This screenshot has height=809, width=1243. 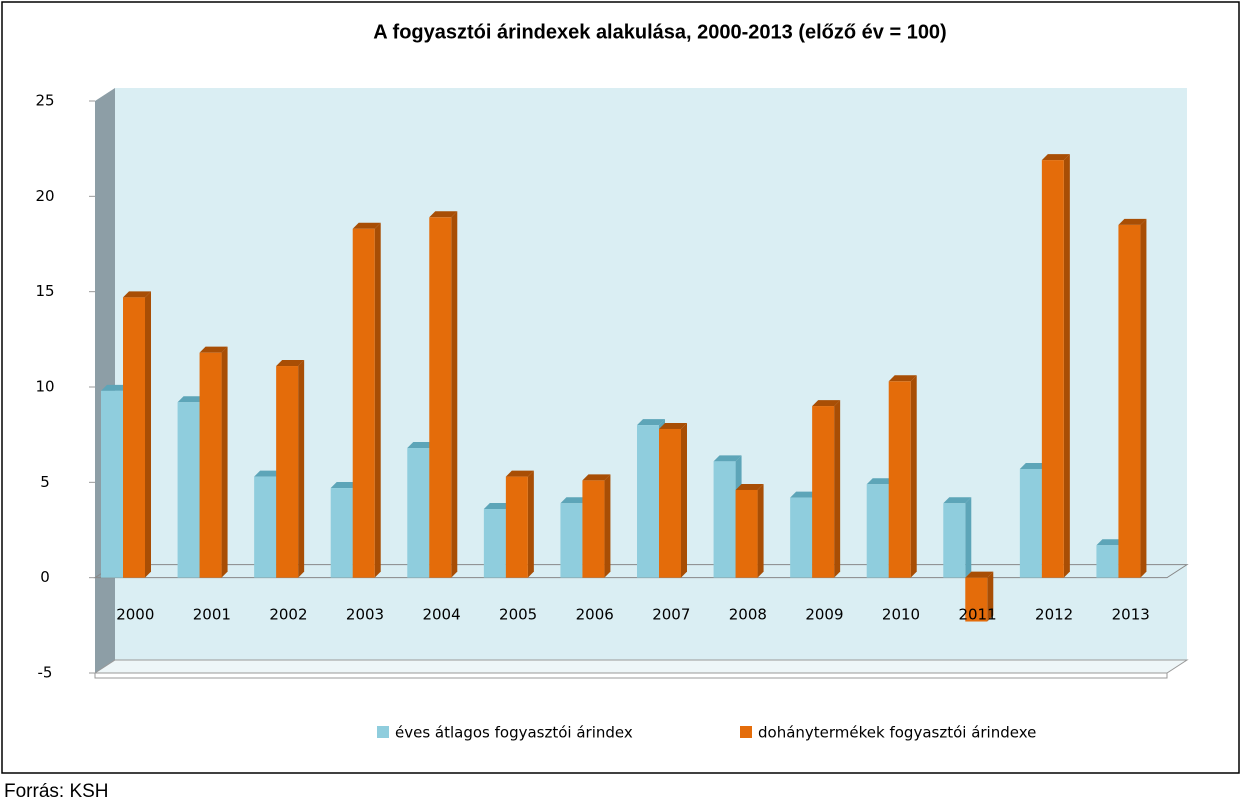 What do you see at coordinates (212, 615) in the screenshot?
I see `x-tick-label: 2001` at bounding box center [212, 615].